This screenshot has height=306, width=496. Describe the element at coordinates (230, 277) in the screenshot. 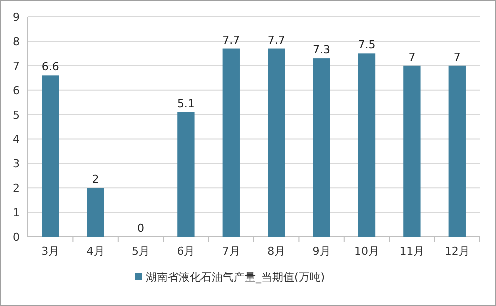

I see `legend: 湖南省液化石油气产量_当期值(万吨)` at that location.